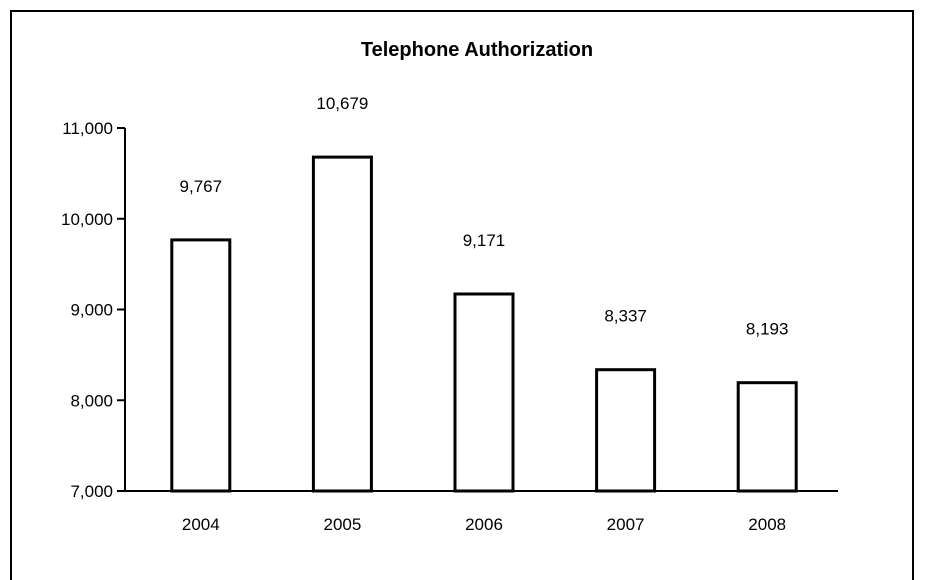 This screenshot has height=580, width=928. What do you see at coordinates (201, 365) in the screenshot?
I see `bar-2004` at bounding box center [201, 365].